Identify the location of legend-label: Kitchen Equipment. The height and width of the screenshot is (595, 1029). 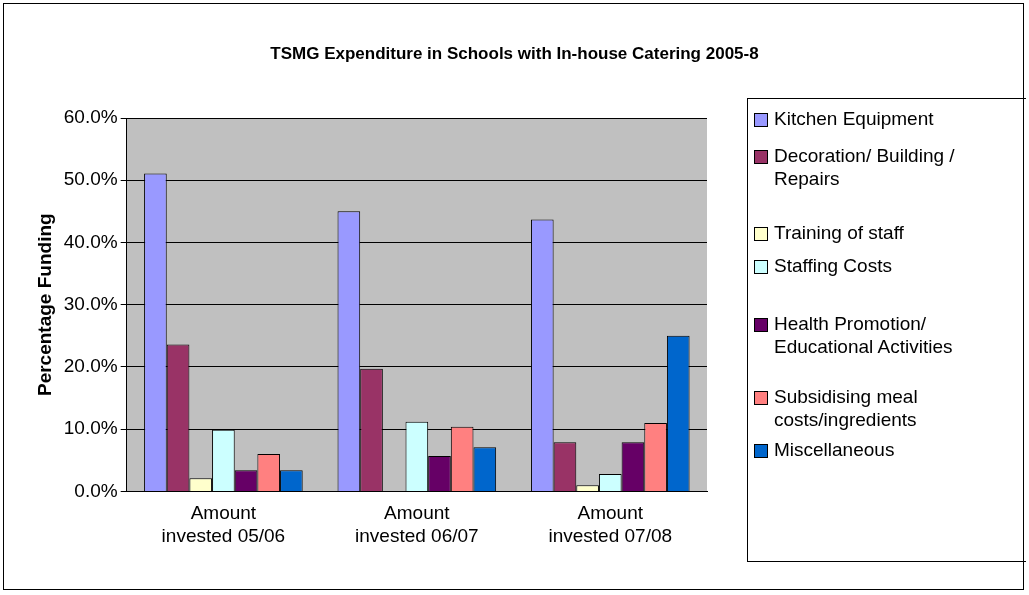
(854, 118).